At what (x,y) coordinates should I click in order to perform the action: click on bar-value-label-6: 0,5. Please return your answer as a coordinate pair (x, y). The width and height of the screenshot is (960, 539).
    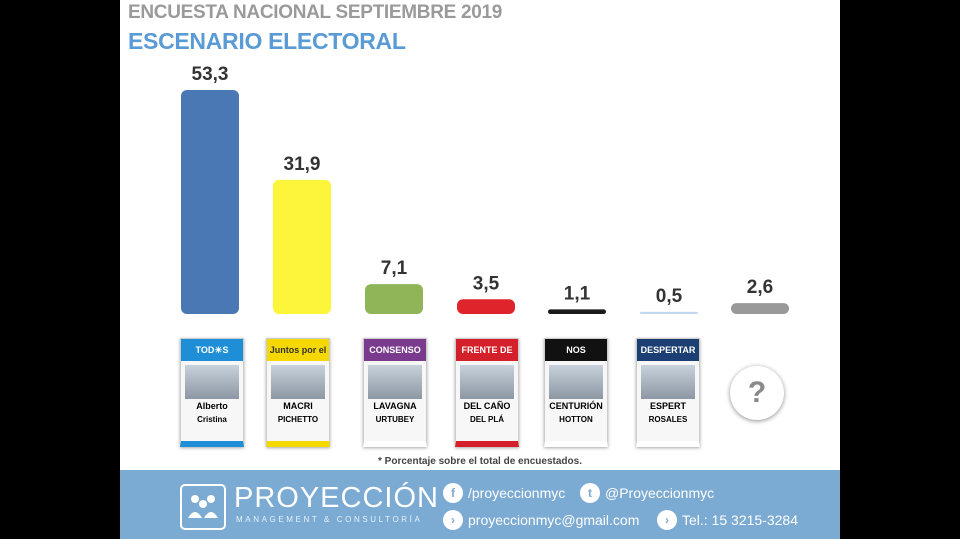
    Looking at the image, I should click on (669, 296).